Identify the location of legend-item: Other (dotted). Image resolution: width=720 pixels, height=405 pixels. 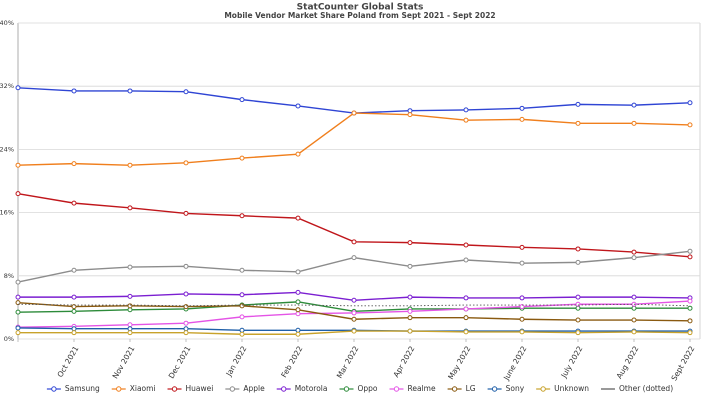
(636, 388).